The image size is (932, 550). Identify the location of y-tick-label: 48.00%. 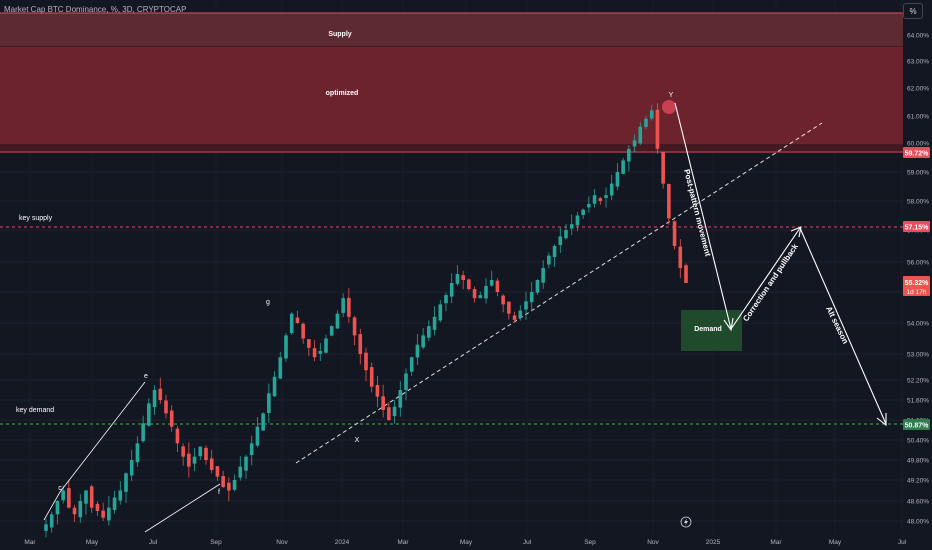
(918, 522).